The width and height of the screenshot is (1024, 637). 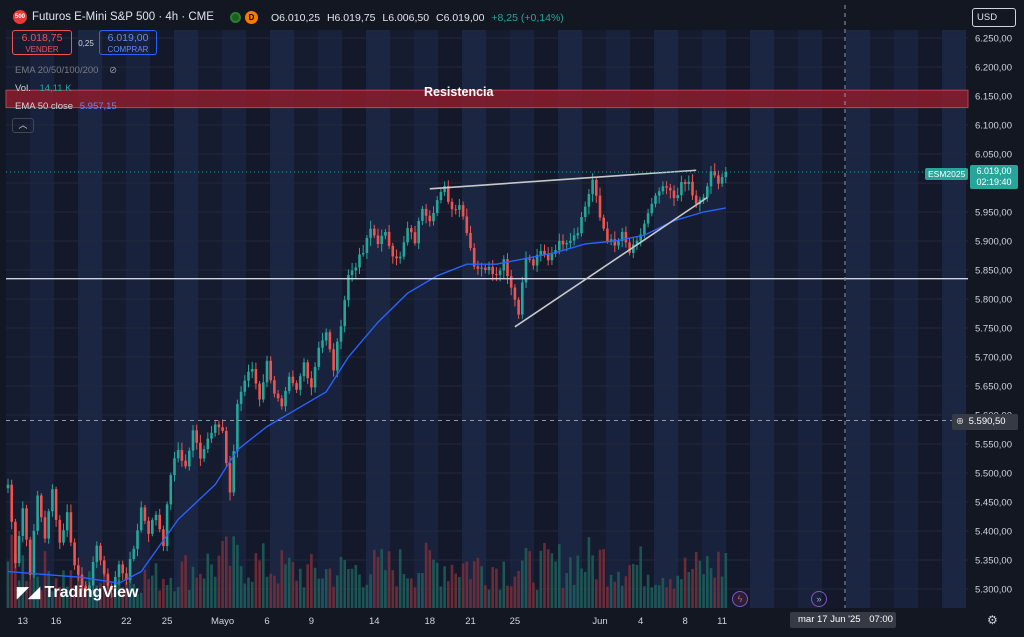 I want to click on chart-settings-button: ⚙, so click(x=992, y=620).